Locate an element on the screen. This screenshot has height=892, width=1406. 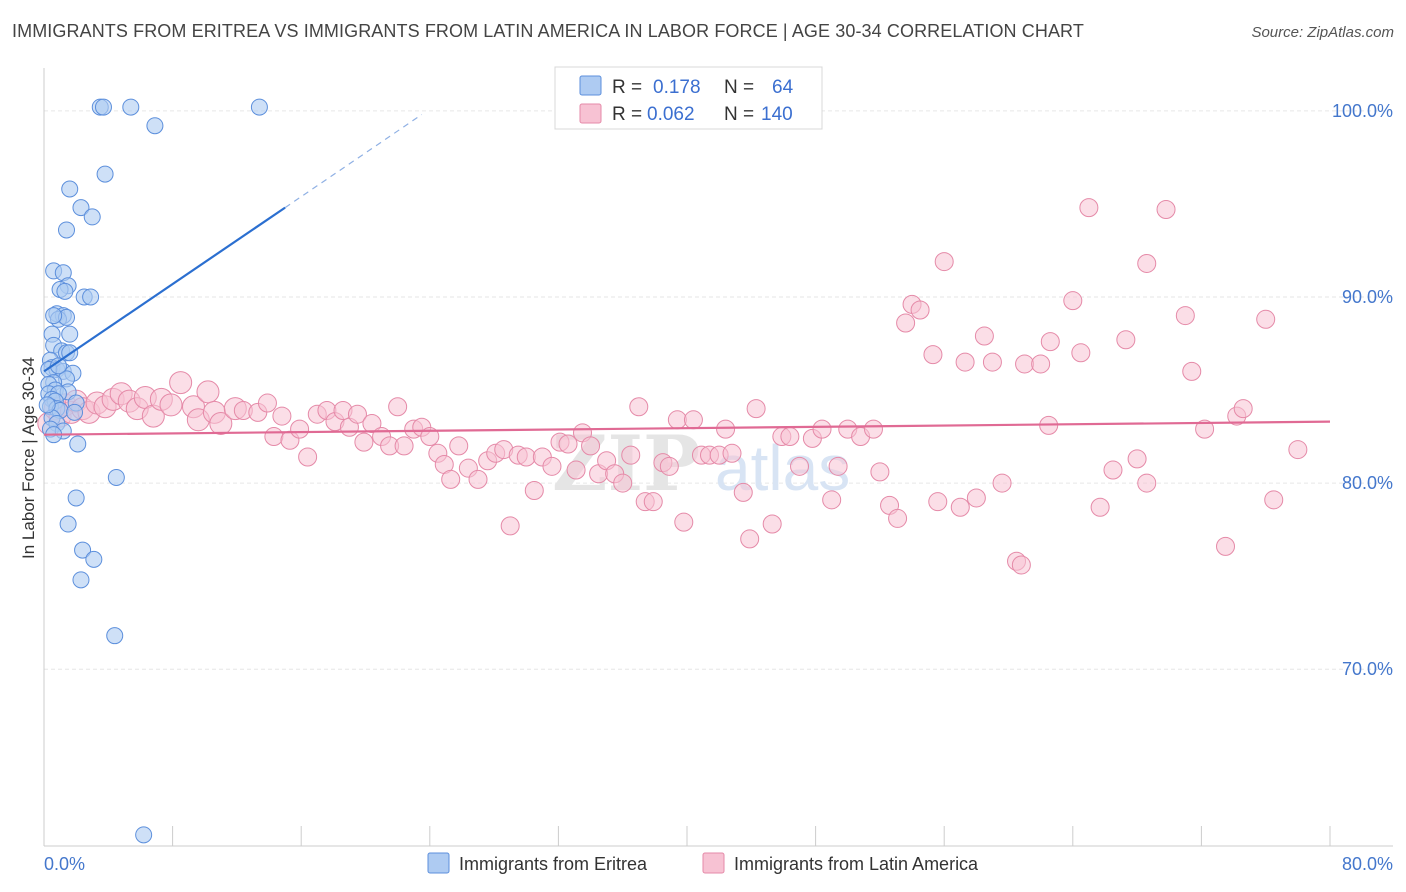
stats-swatch-latin-america is located at coordinates (590, 113).